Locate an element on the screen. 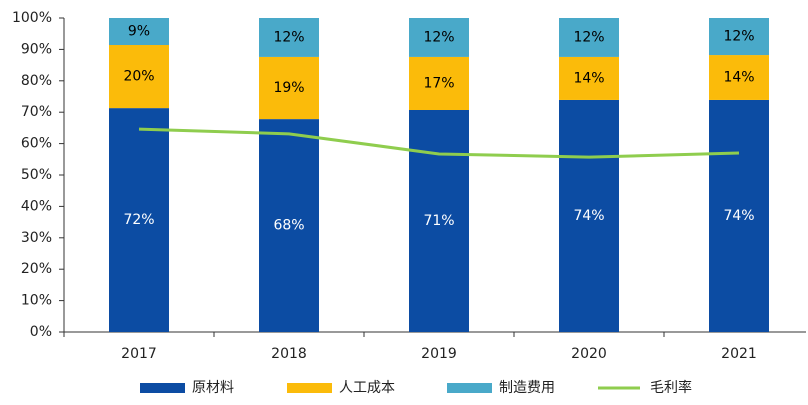  legend-label: 人工成本 is located at coordinates (367, 388).